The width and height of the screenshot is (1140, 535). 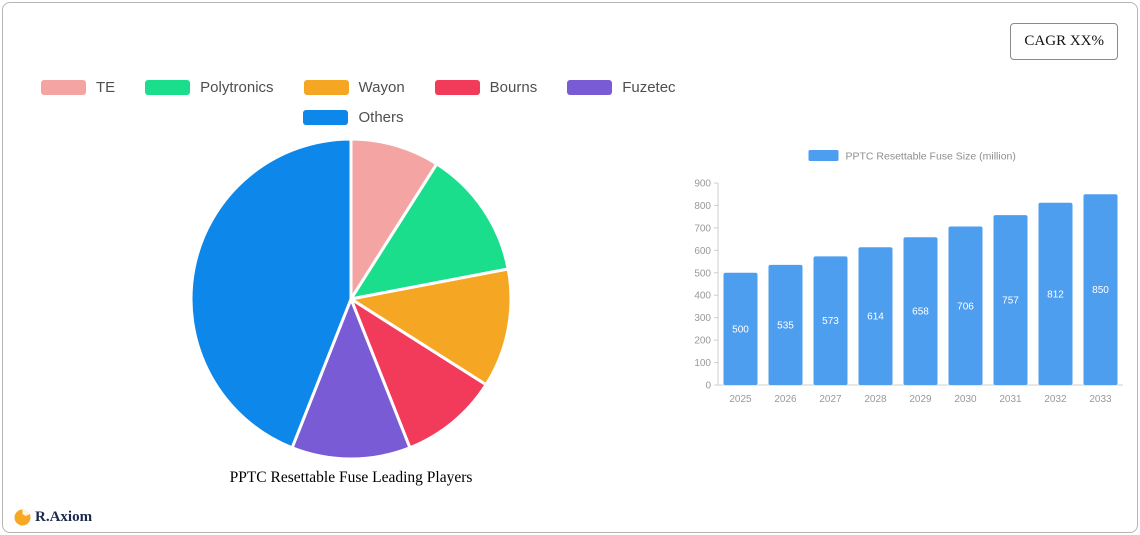 I want to click on legend-item-polytronics: Polytronics, so click(x=209, y=87).